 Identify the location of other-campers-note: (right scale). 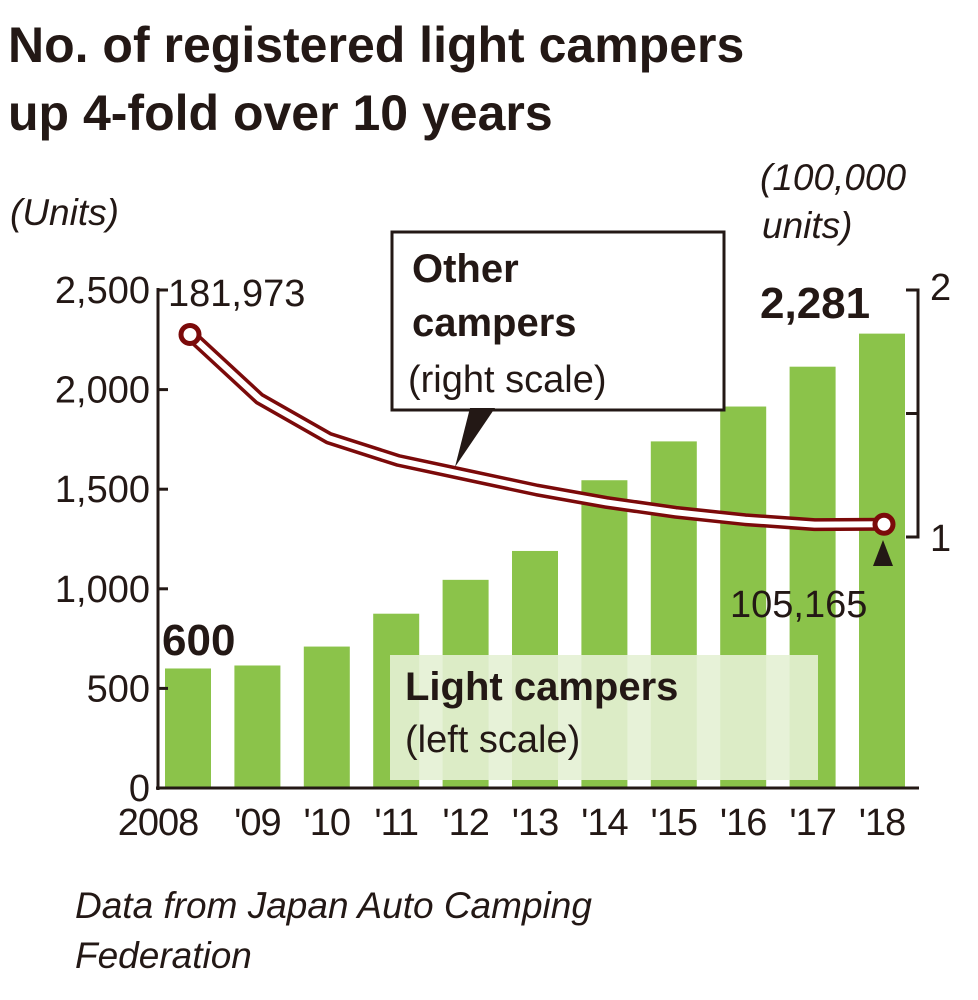
(507, 380).